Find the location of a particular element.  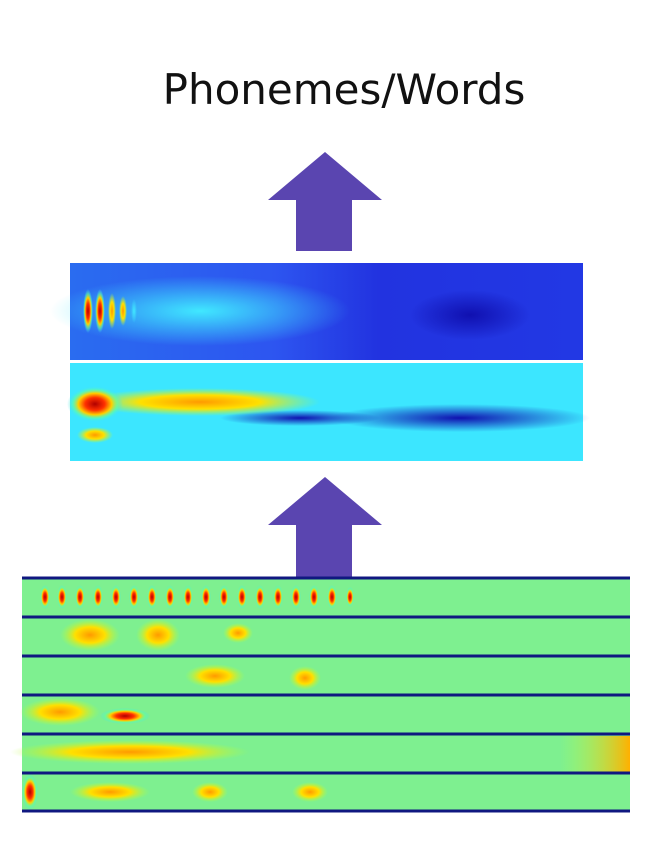

mid-feature-map is located at coordinates (328, 412).